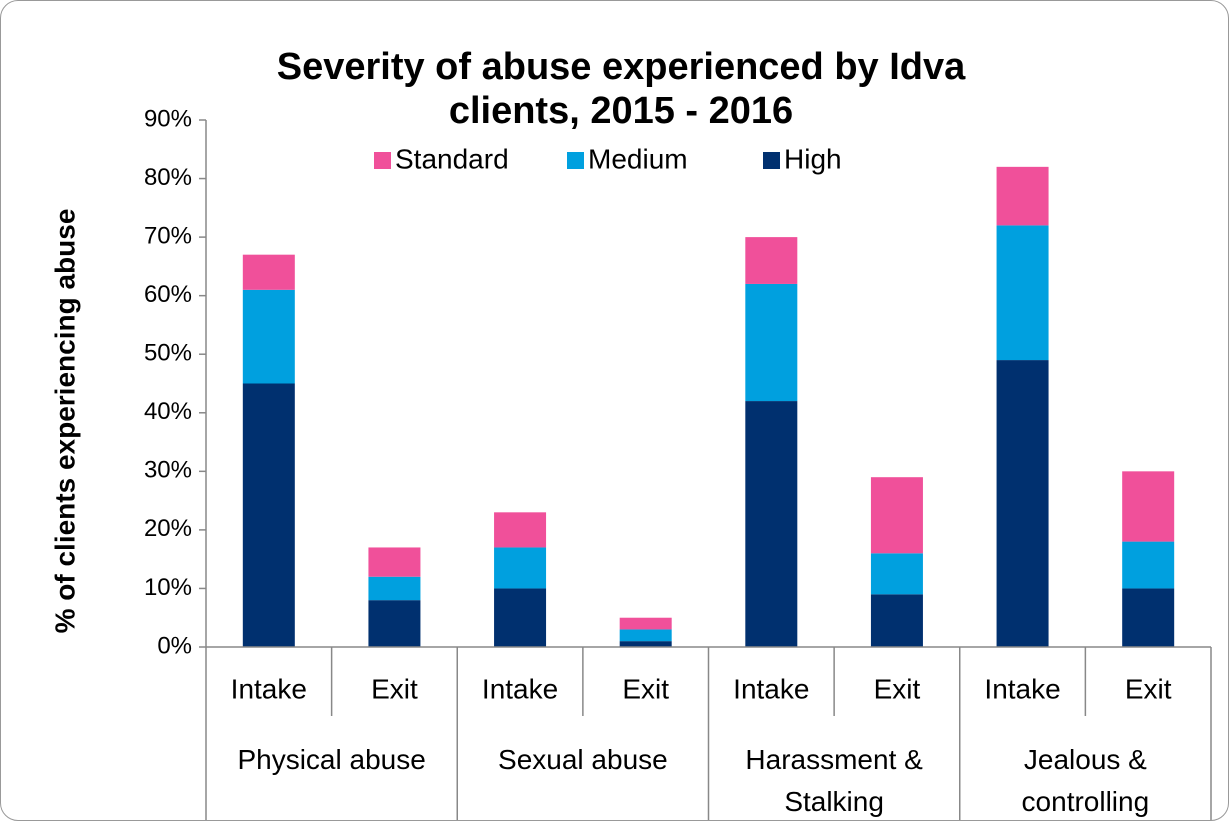 The height and width of the screenshot is (821, 1229). What do you see at coordinates (1085, 780) in the screenshot?
I see `group-label: Jealous & controlling` at bounding box center [1085, 780].